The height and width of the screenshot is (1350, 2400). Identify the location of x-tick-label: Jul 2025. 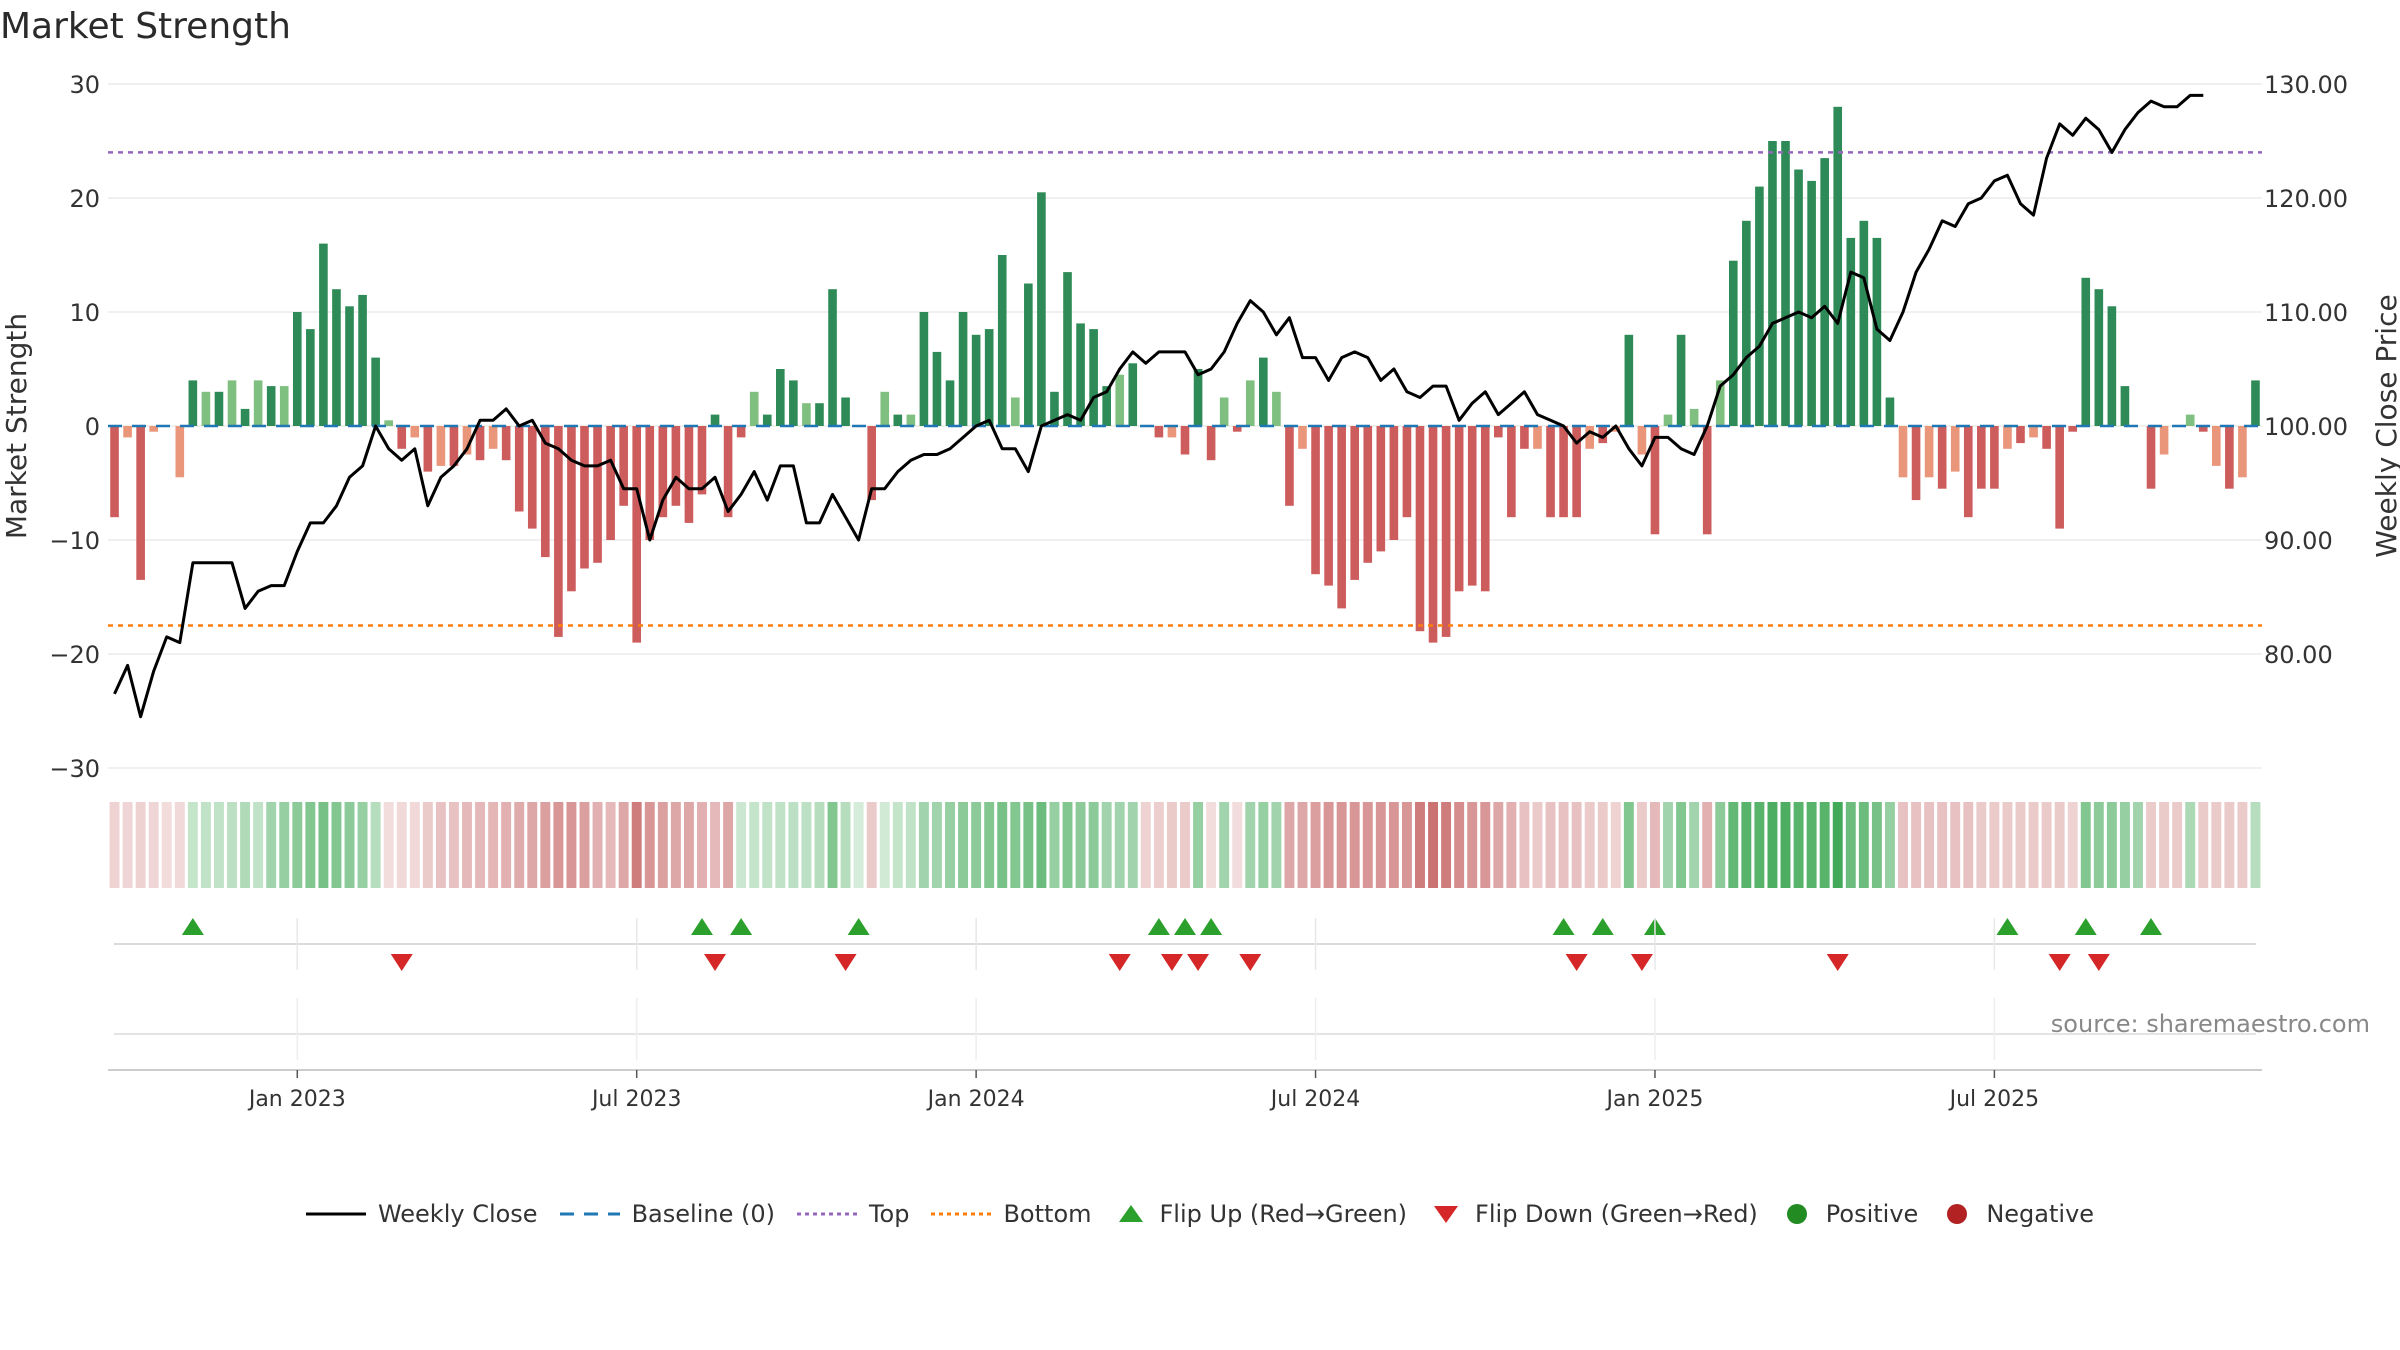
(1994, 1099).